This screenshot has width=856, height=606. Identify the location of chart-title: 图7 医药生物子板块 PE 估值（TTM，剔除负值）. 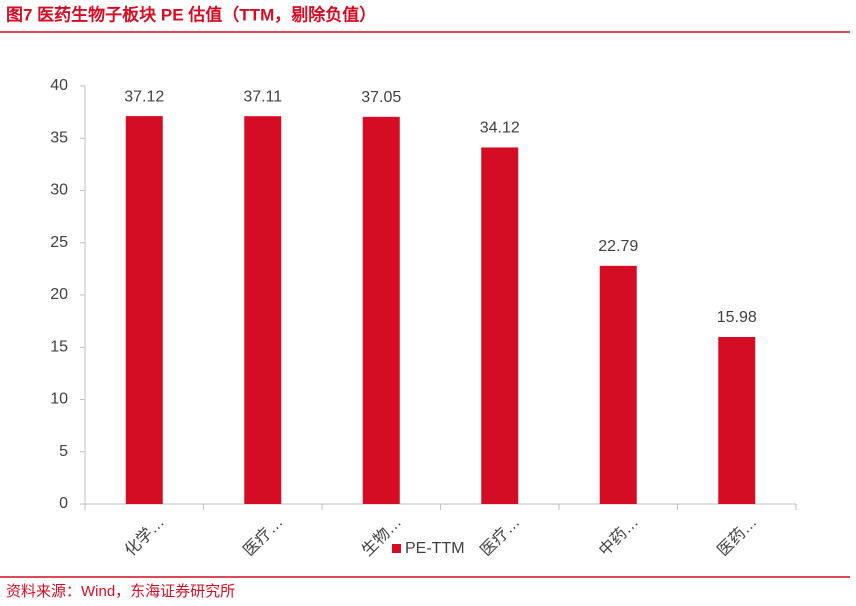
(191, 14).